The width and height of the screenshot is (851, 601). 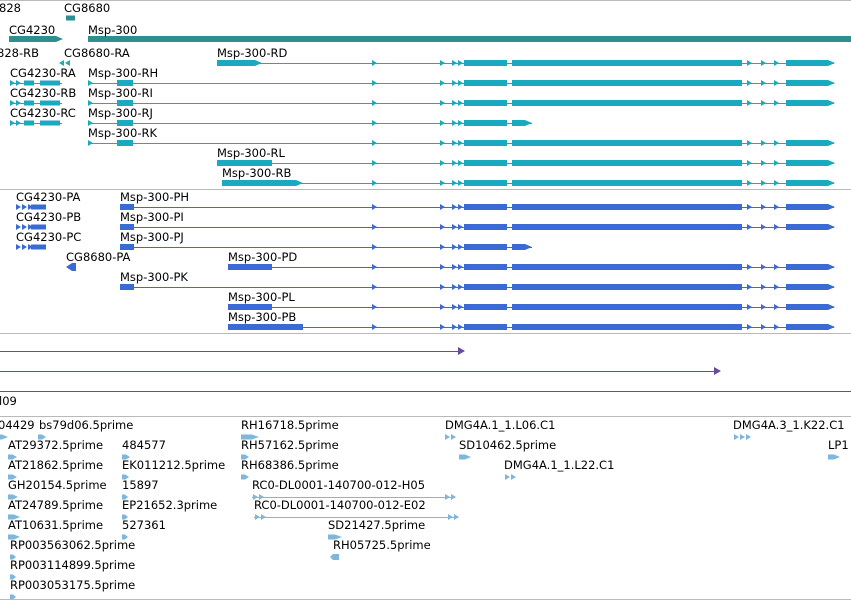 What do you see at coordinates (123, 73) in the screenshot?
I see `feature-label: Msp-300-RH` at bounding box center [123, 73].